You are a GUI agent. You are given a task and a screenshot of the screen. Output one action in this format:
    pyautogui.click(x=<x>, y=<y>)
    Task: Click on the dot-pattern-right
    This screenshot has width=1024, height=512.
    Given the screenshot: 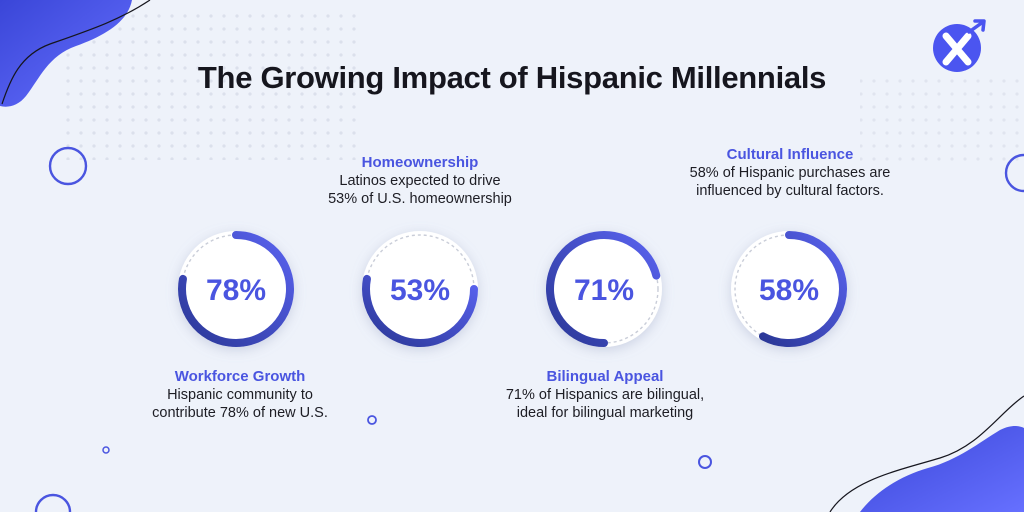 What is the action you would take?
    pyautogui.click(x=940, y=120)
    